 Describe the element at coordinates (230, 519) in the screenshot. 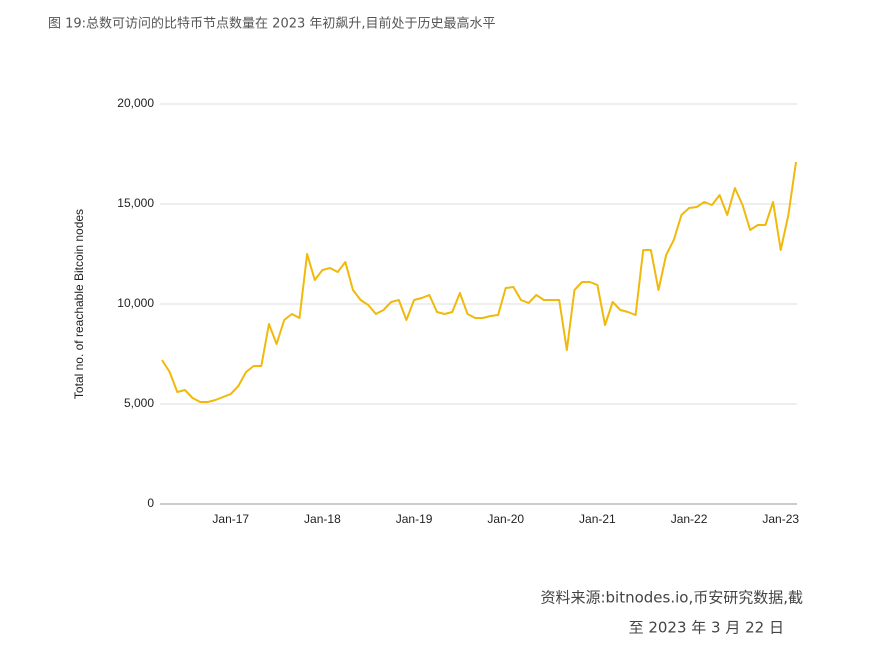

I see `x-tick-label: Jan-17` at that location.